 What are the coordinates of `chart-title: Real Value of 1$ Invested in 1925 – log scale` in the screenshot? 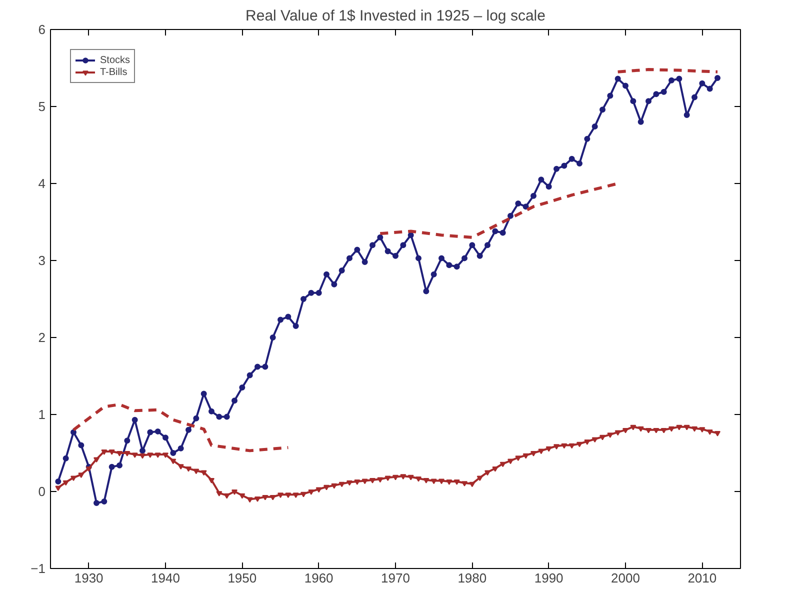 It's located at (396, 16).